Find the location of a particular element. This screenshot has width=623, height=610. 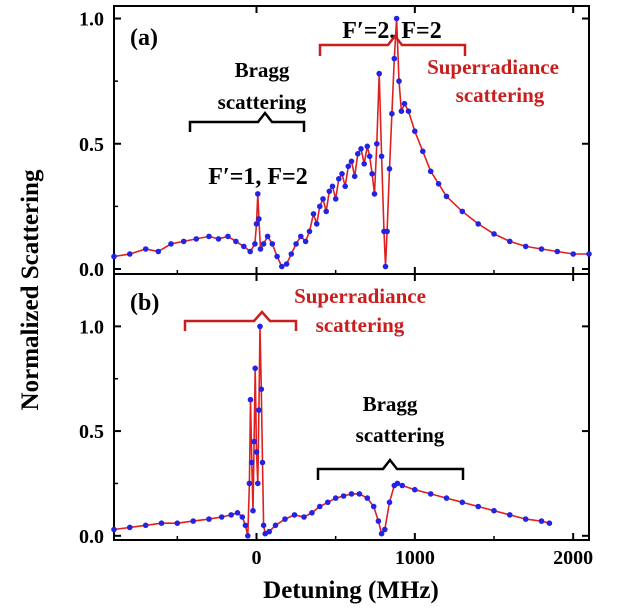

panel-a-bragg-label: Bragg is located at coordinates (262, 70).